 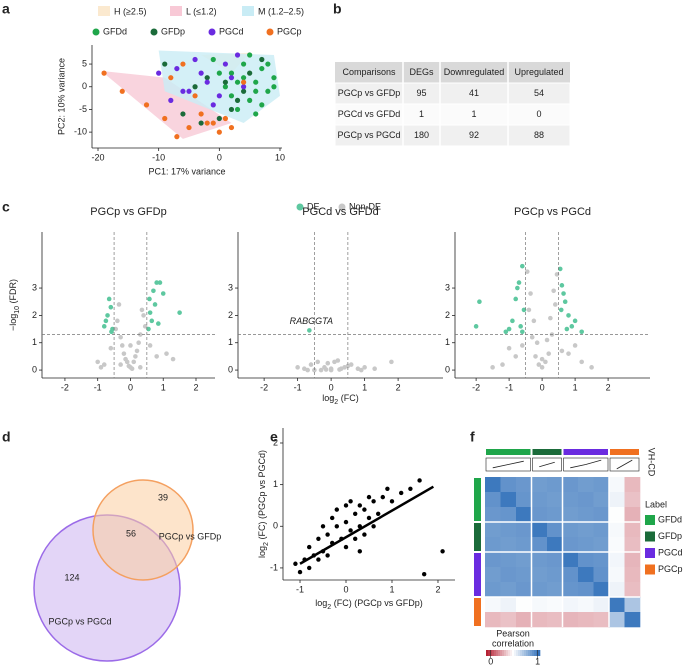 What do you see at coordinates (477, 537) in the screenshot?
I see `group-bar-side` at bounding box center [477, 537].